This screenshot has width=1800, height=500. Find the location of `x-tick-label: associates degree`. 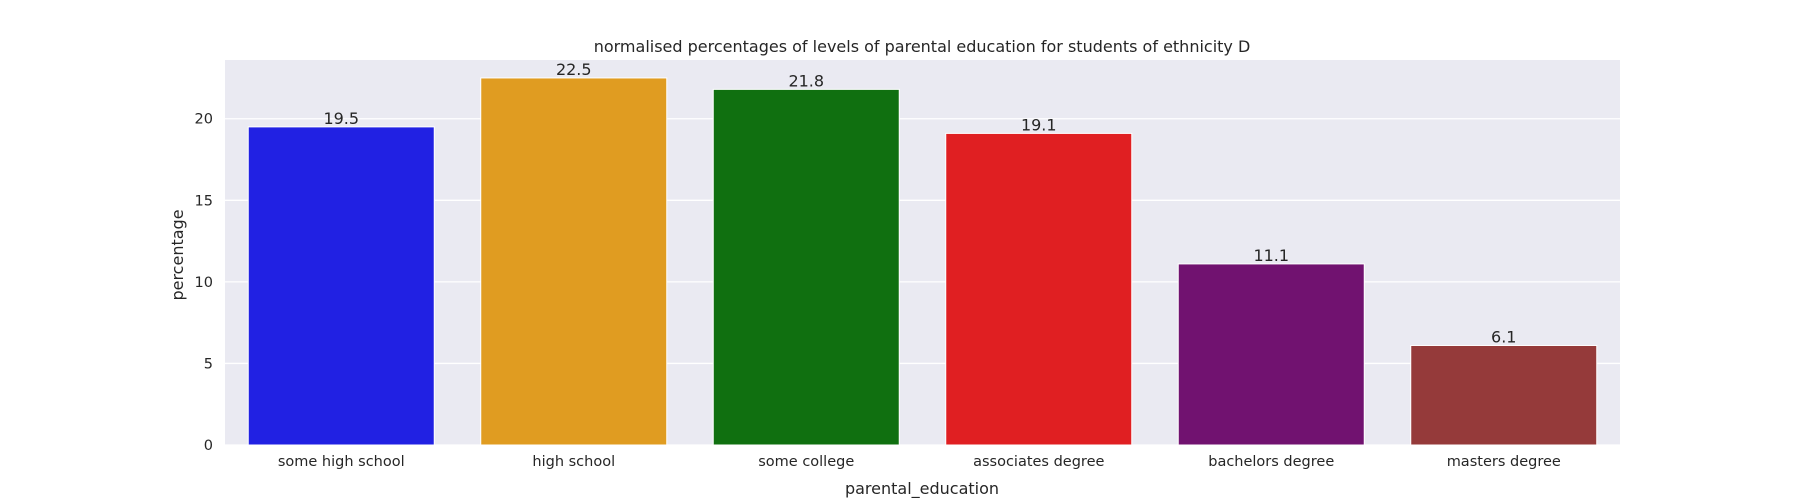

x-tick-label: associates degree is located at coordinates (1038, 462).